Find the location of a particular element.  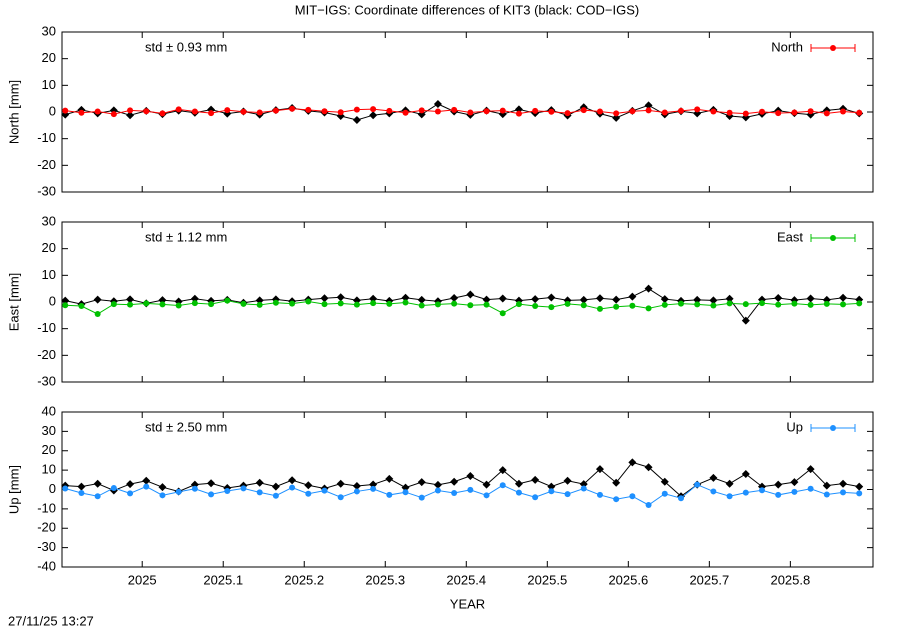

x-tick-label: 2025.6 is located at coordinates (628, 579).